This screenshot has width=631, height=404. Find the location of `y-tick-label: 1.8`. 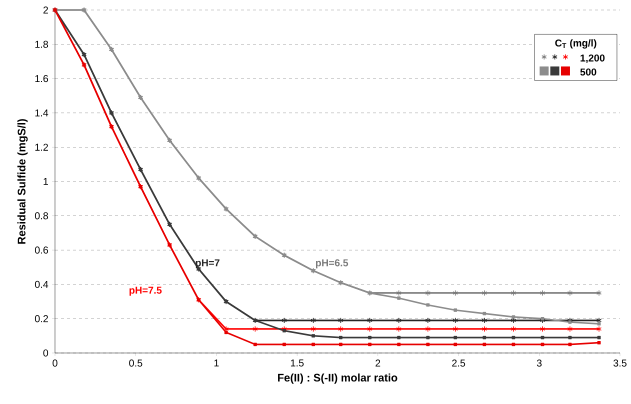

y-tick-label: 1.8 is located at coordinates (41, 44).